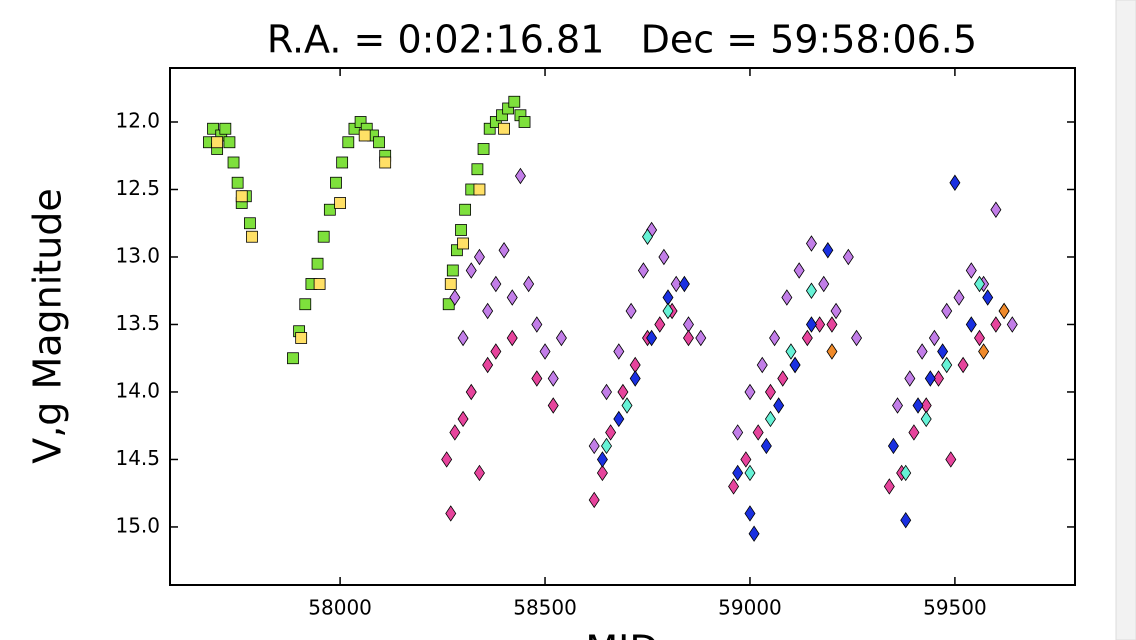  Describe the element at coordinates (137, 323) in the screenshot. I see `y-tick-label: 13.5` at that location.